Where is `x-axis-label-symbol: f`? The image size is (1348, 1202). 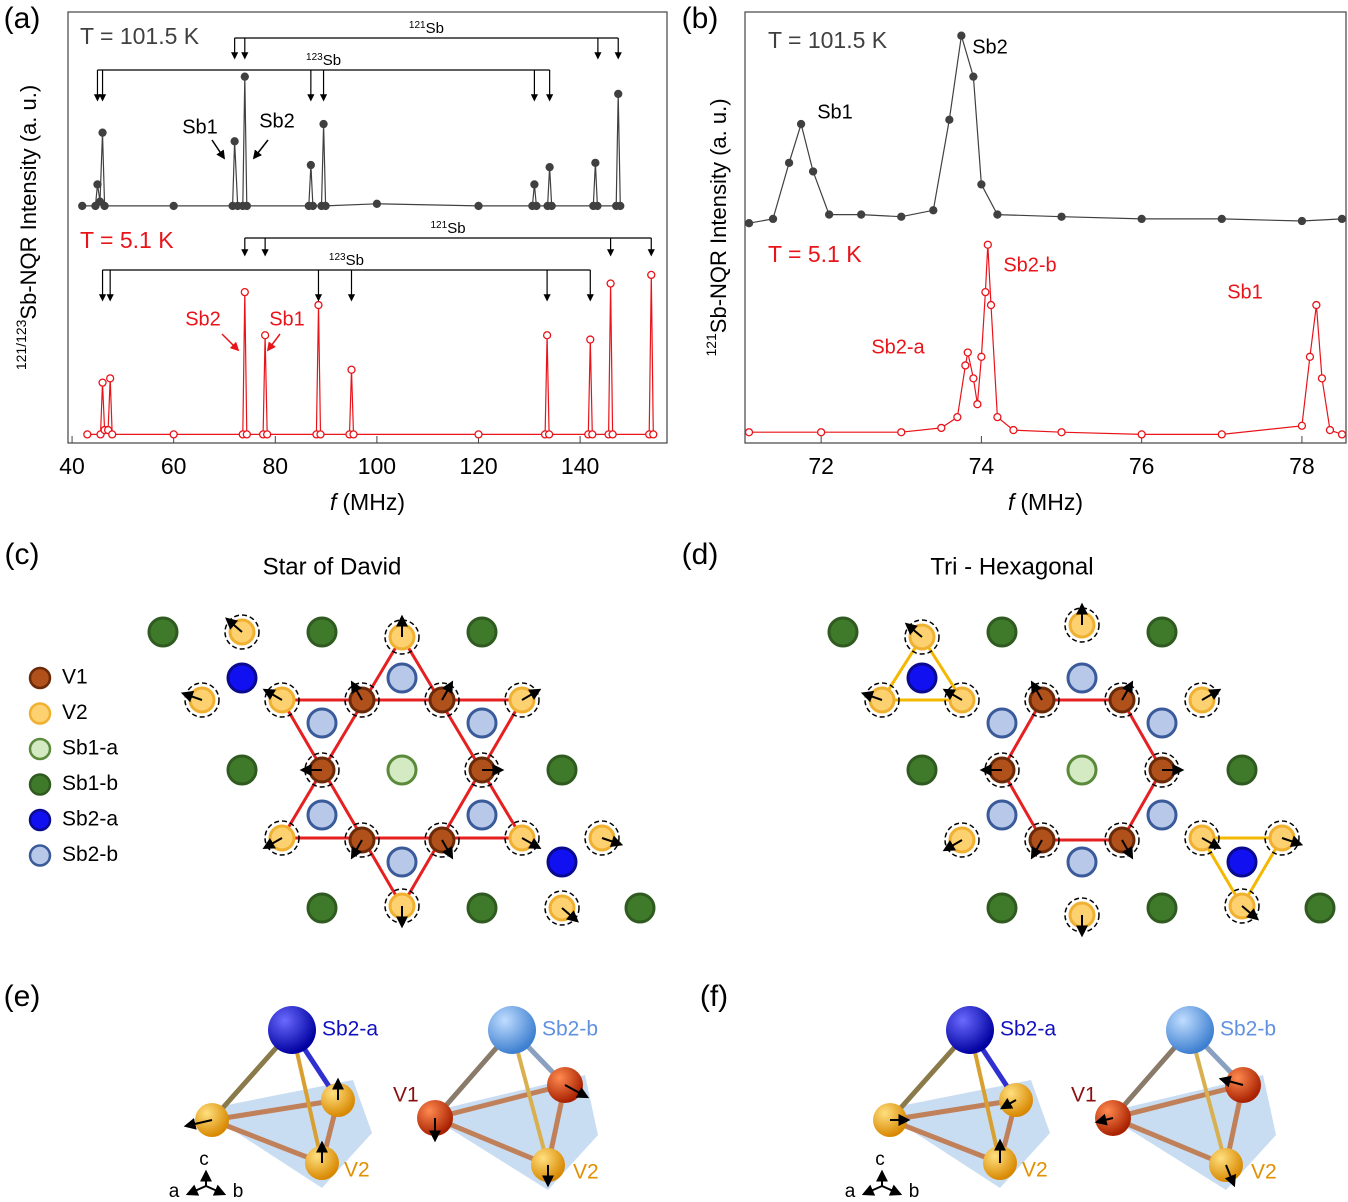 x-axis-label-symbol: f is located at coordinates (334, 502).